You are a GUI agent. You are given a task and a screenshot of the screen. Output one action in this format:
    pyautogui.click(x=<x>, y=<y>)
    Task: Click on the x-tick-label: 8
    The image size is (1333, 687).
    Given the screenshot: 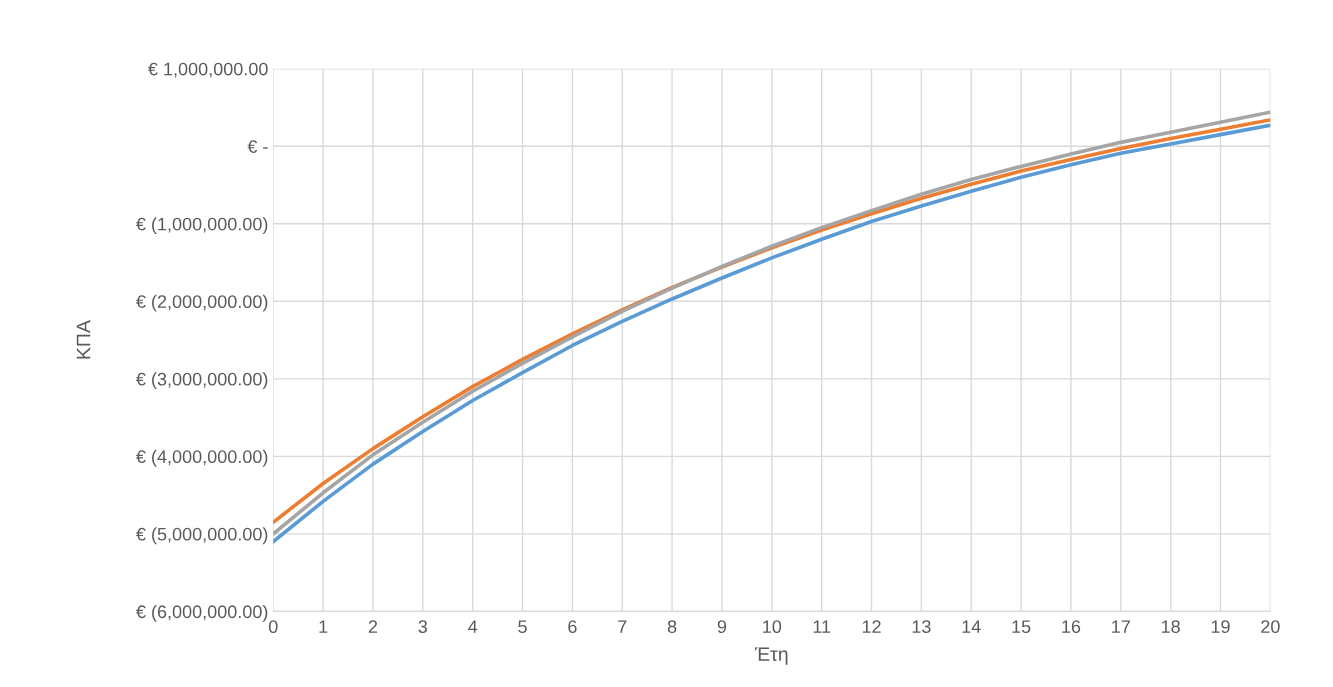 What is the action you would take?
    pyautogui.click(x=672, y=627)
    